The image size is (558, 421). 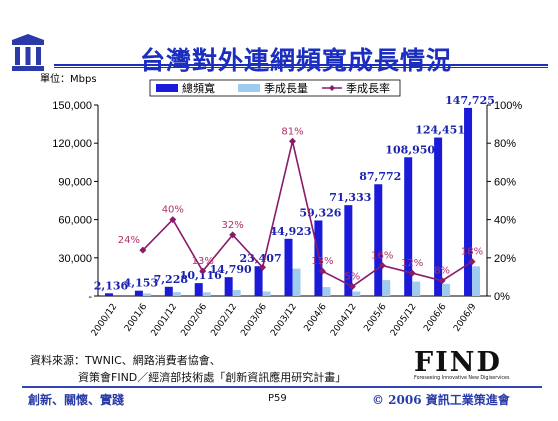 What do you see at coordinates (508, 106) in the screenshot?
I see `y2-tick-label: 100%` at bounding box center [508, 106].